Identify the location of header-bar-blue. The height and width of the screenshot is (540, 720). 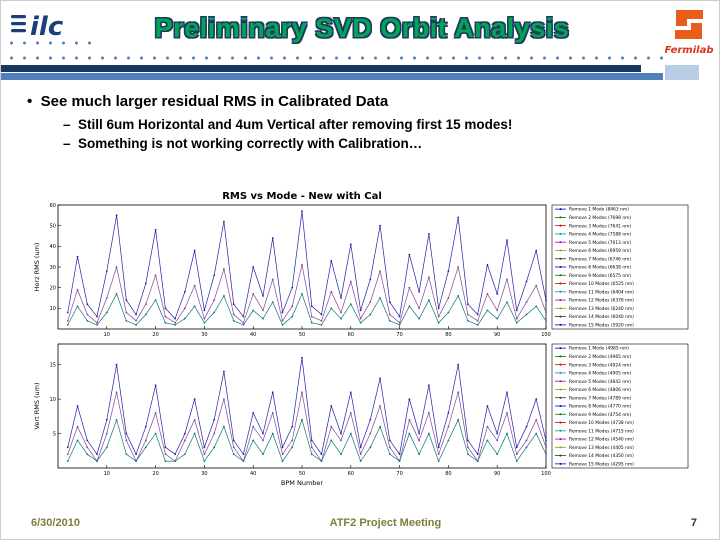
(332, 76).